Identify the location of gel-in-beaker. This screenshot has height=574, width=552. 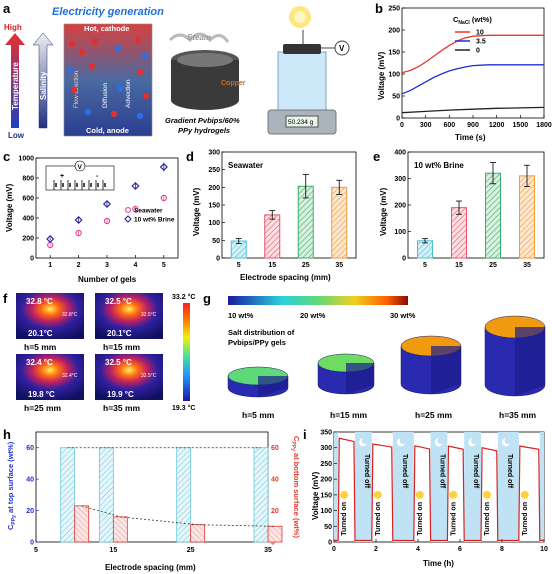
(302, 49).